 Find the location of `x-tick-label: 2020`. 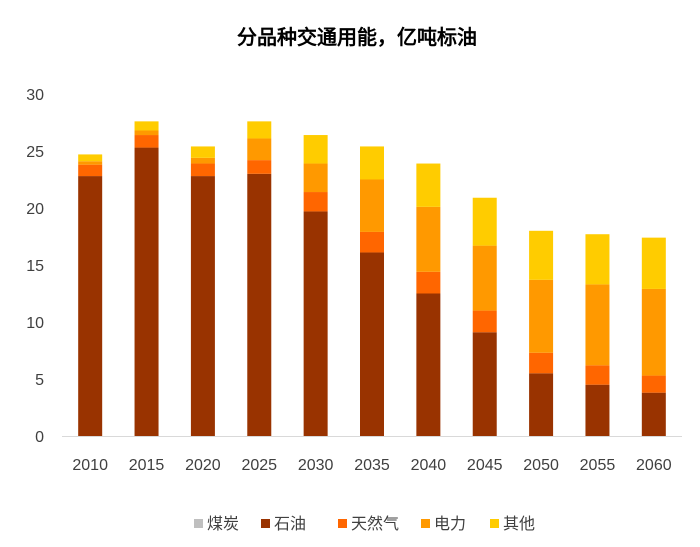

x-tick-label: 2020 is located at coordinates (203, 465).